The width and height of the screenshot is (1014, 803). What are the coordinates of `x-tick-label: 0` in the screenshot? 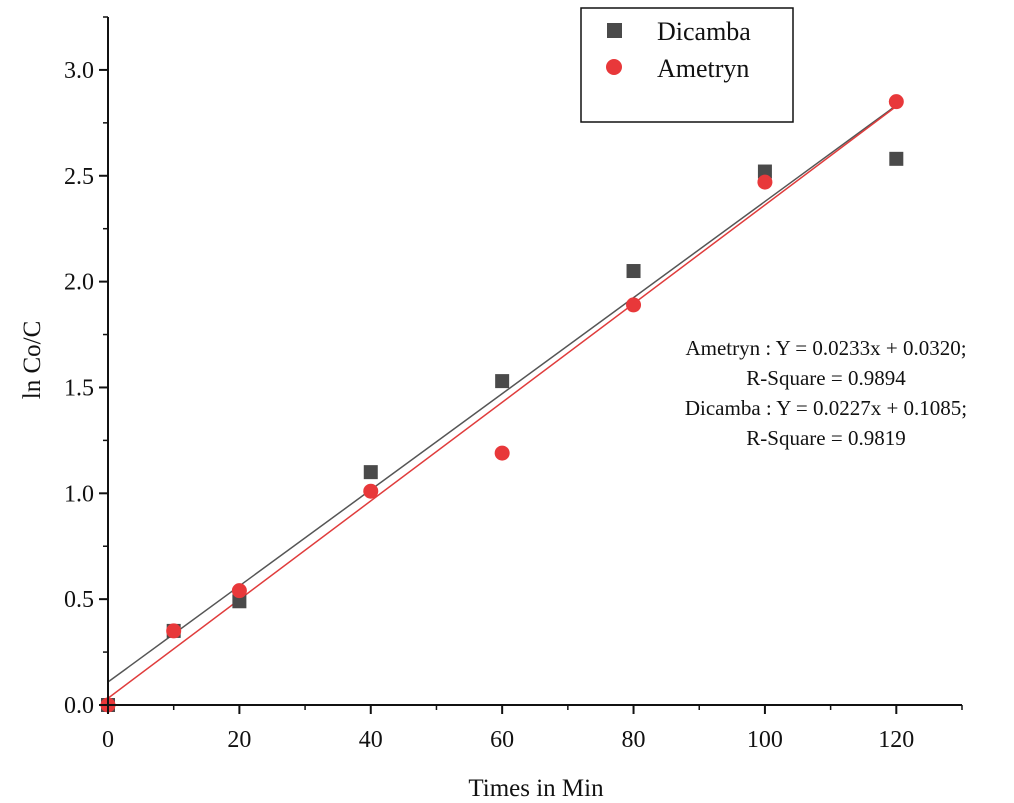 It's located at (108, 740).